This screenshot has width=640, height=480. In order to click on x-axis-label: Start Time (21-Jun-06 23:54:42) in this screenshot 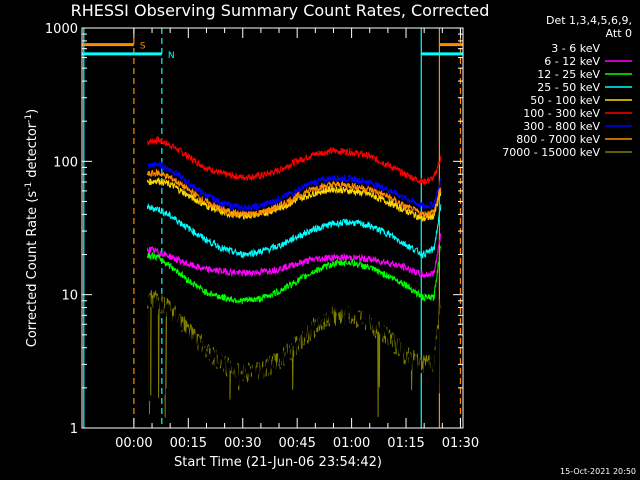, I will do `click(278, 462)`.